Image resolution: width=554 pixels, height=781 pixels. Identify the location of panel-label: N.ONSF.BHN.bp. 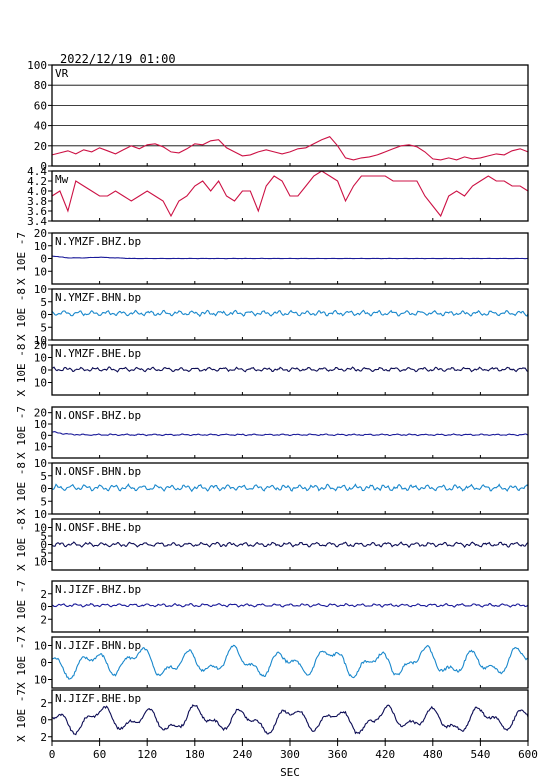
(98, 471).